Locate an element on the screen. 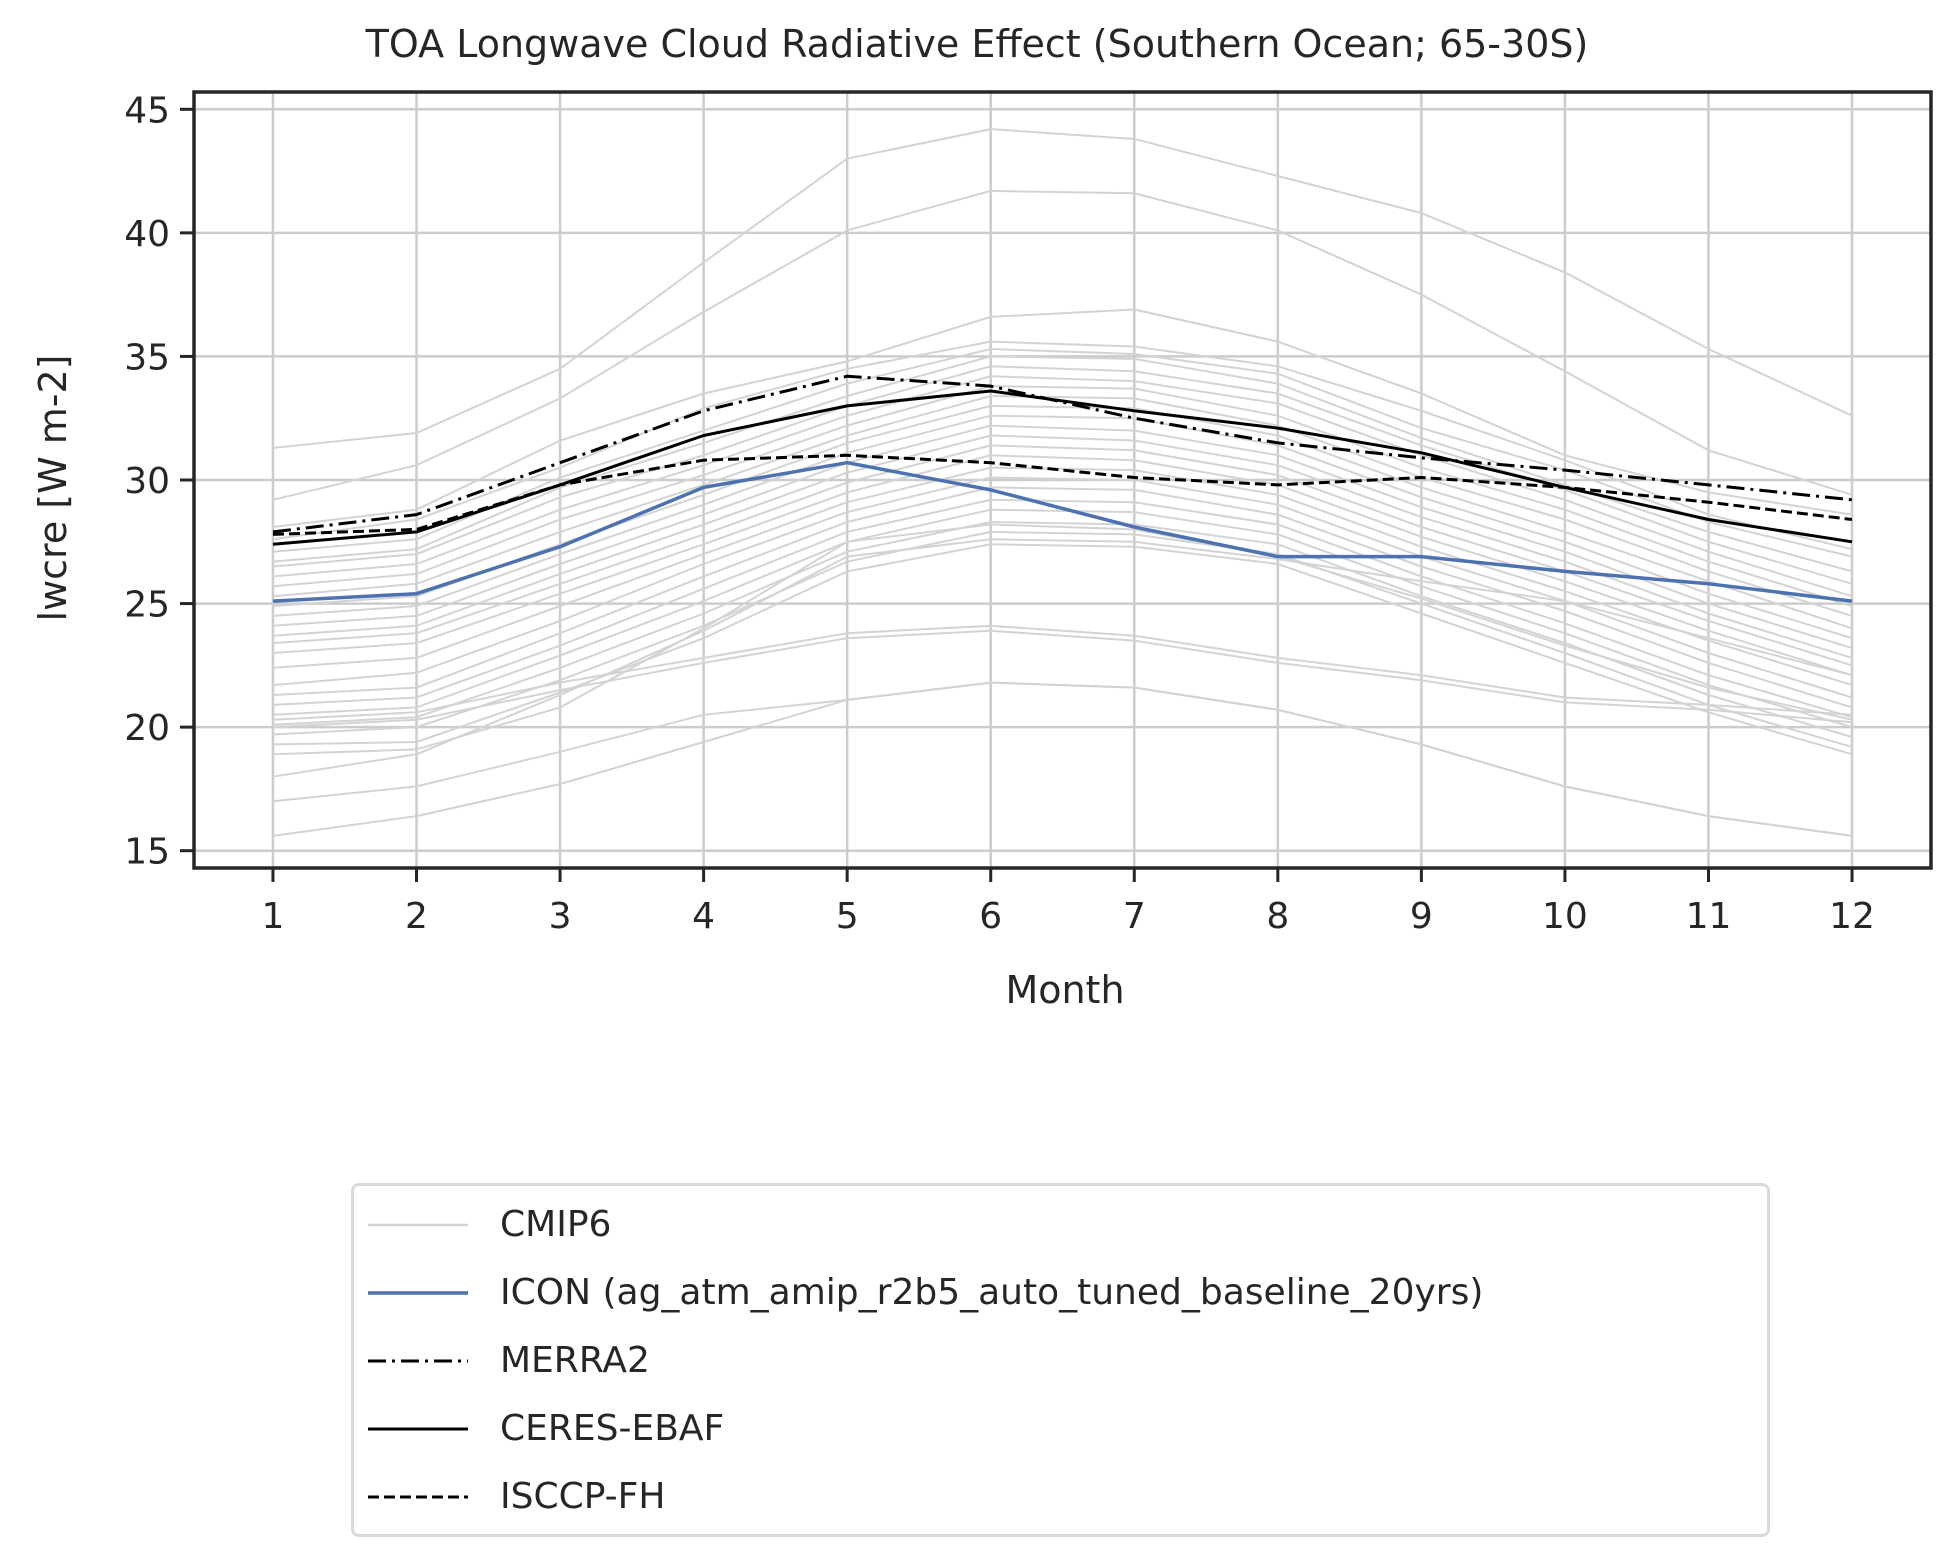 The image size is (1954, 1563). series-lines is located at coordinates (1062, 488).